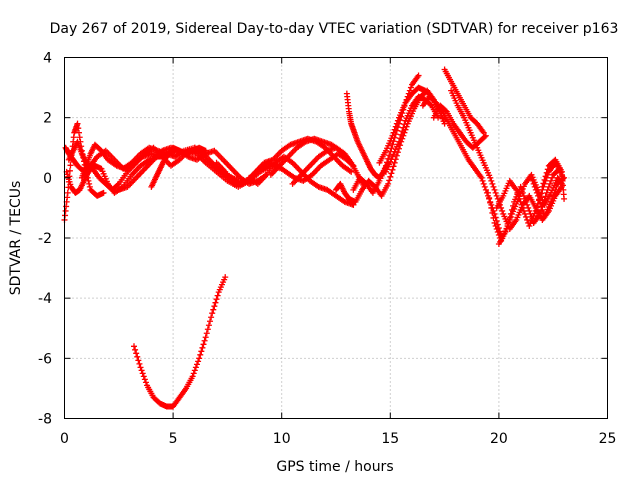 The width and height of the screenshot is (640, 480). I want to click on y-tick-labels: -8 -6 -4 -2 0 2 4, so click(45, 239).